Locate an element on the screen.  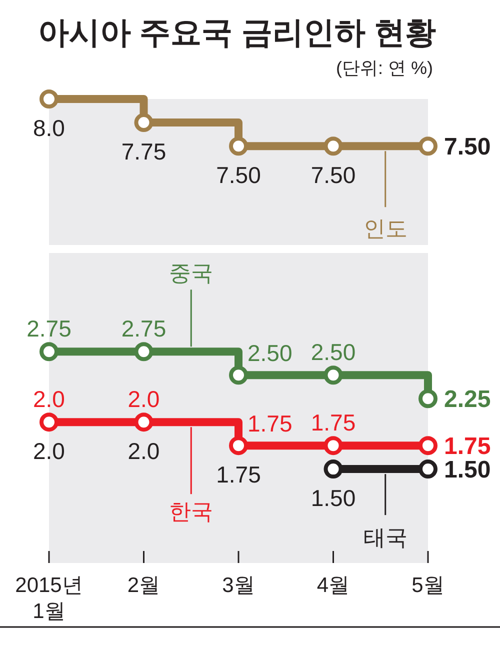
x-tick-label: 3월 is located at coordinates (238, 585).